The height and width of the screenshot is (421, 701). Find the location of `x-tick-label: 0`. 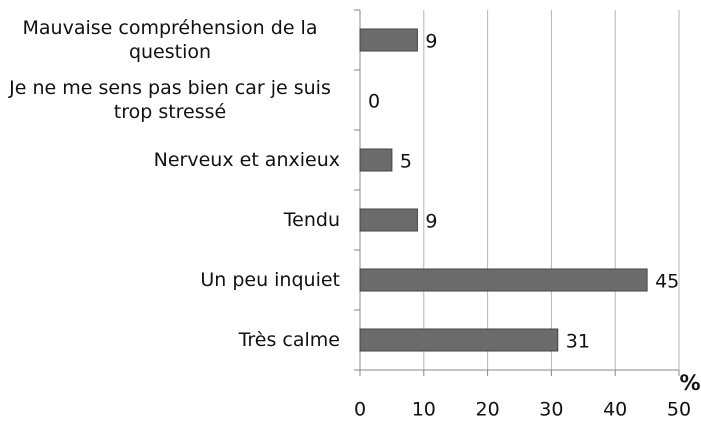

x-tick-label: 0 is located at coordinates (360, 410).